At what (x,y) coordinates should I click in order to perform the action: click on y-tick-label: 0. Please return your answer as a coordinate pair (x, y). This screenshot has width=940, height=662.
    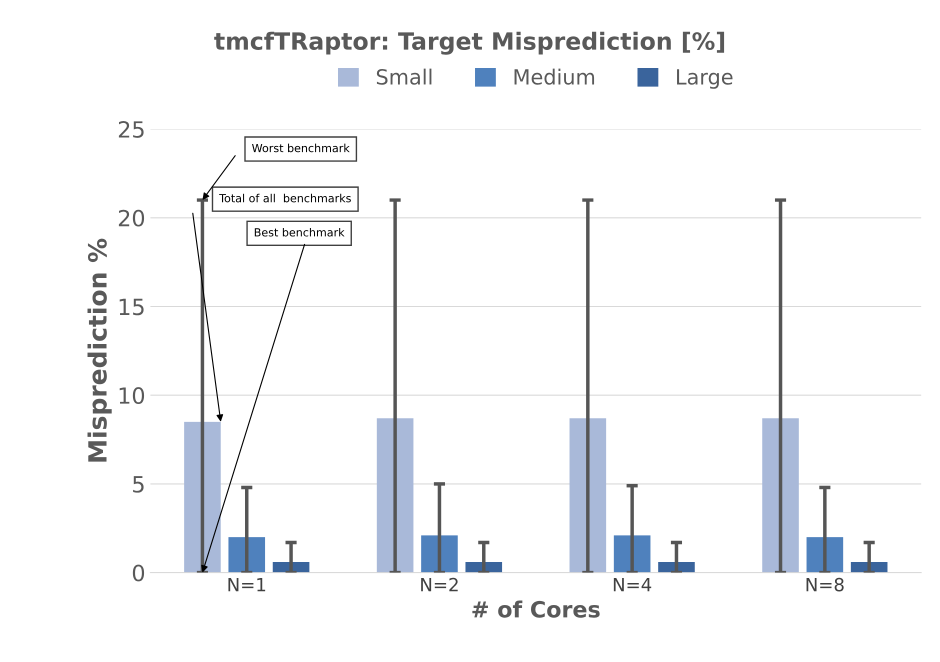
    Looking at the image, I should click on (138, 573).